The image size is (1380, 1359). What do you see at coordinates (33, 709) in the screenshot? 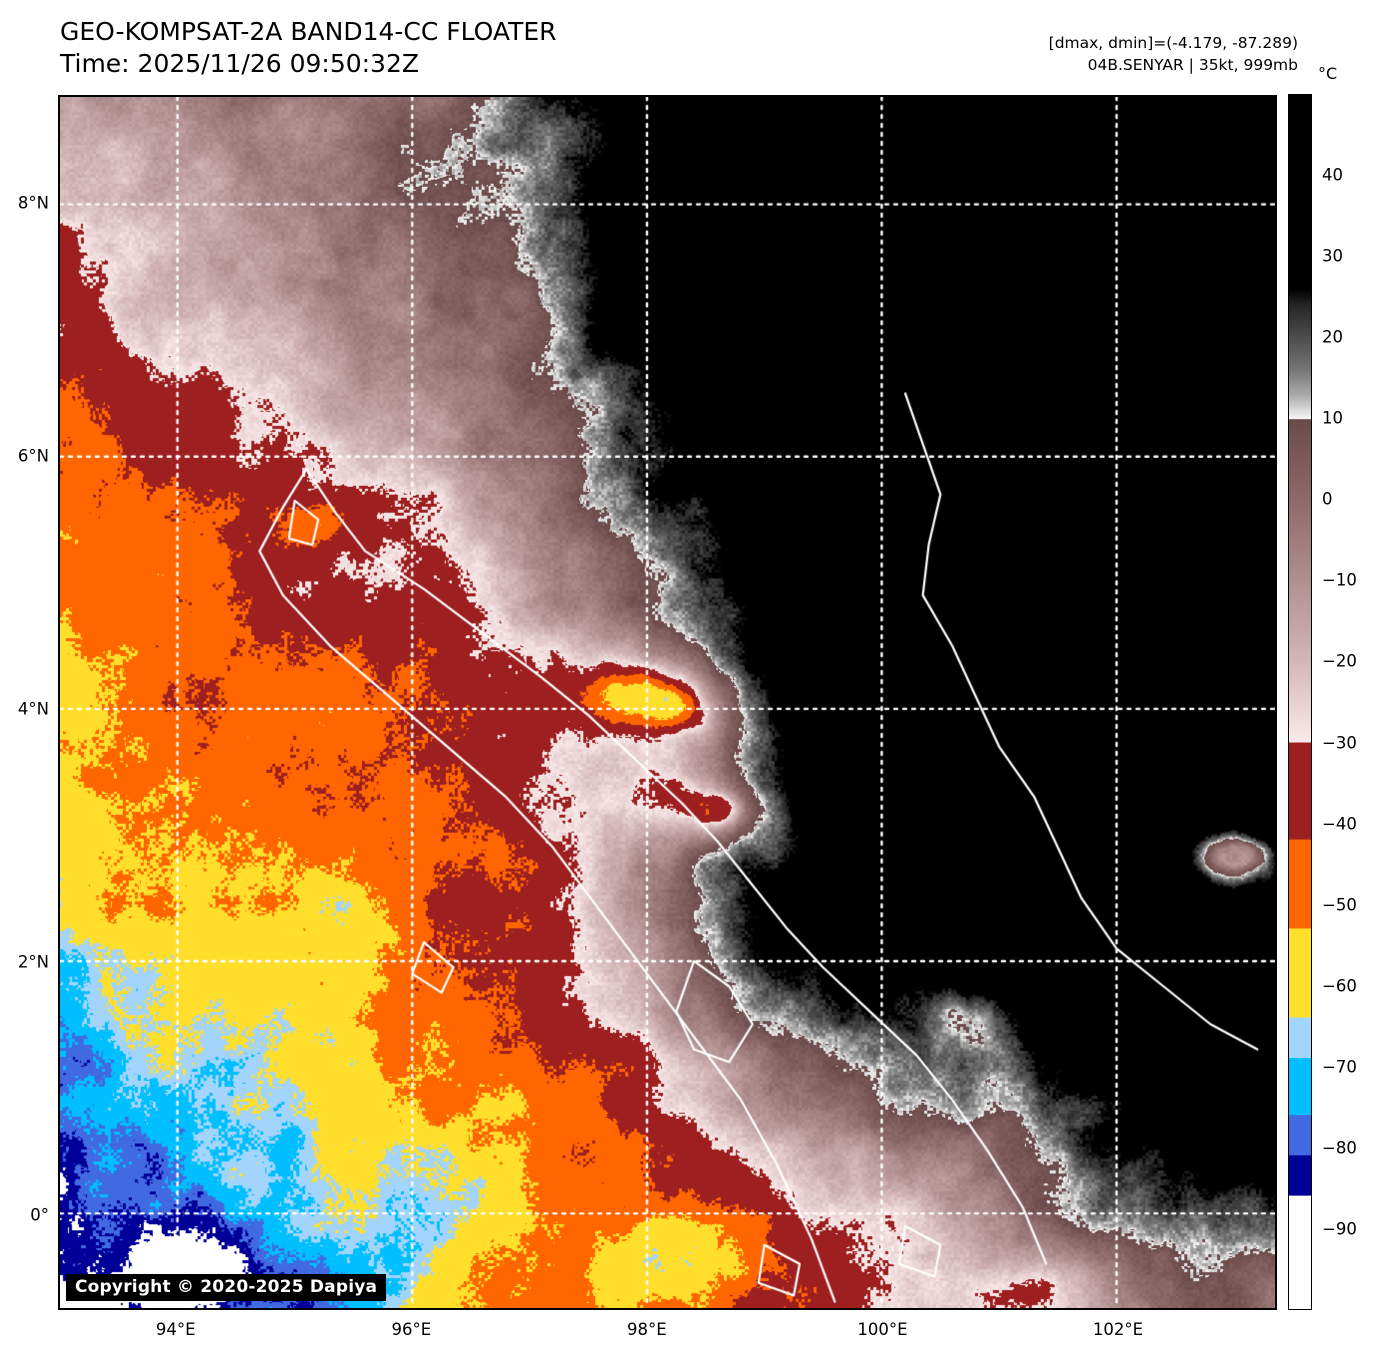
I see `lat-tick-label: 4°N` at bounding box center [33, 709].